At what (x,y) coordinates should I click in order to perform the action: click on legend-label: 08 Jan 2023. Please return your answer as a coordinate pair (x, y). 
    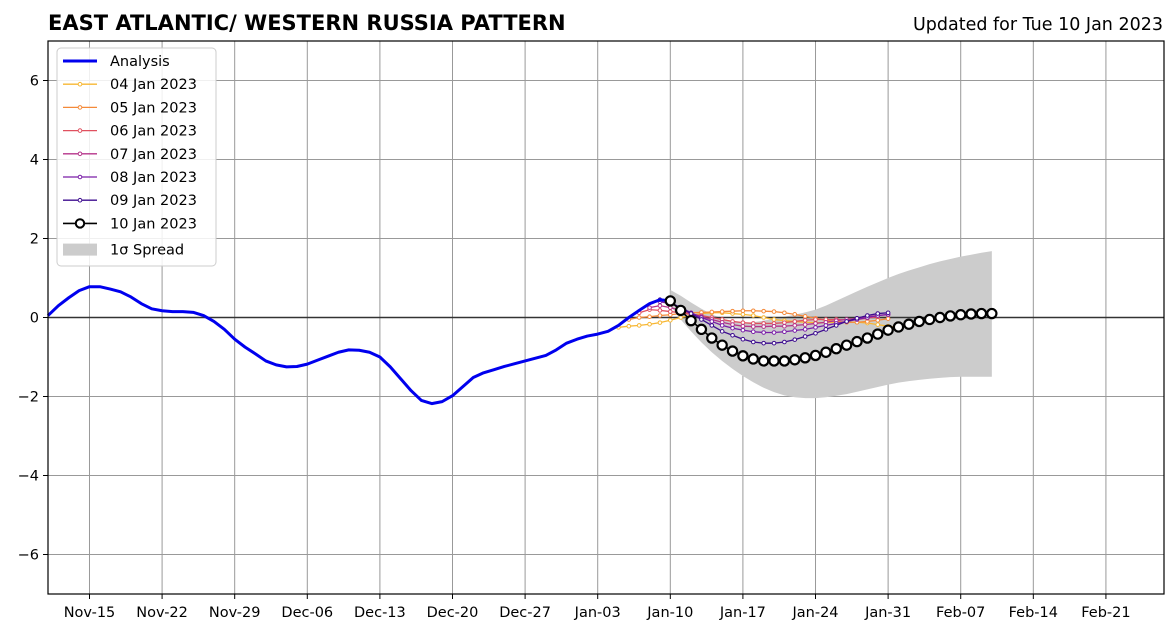
    Looking at the image, I should click on (153, 178).